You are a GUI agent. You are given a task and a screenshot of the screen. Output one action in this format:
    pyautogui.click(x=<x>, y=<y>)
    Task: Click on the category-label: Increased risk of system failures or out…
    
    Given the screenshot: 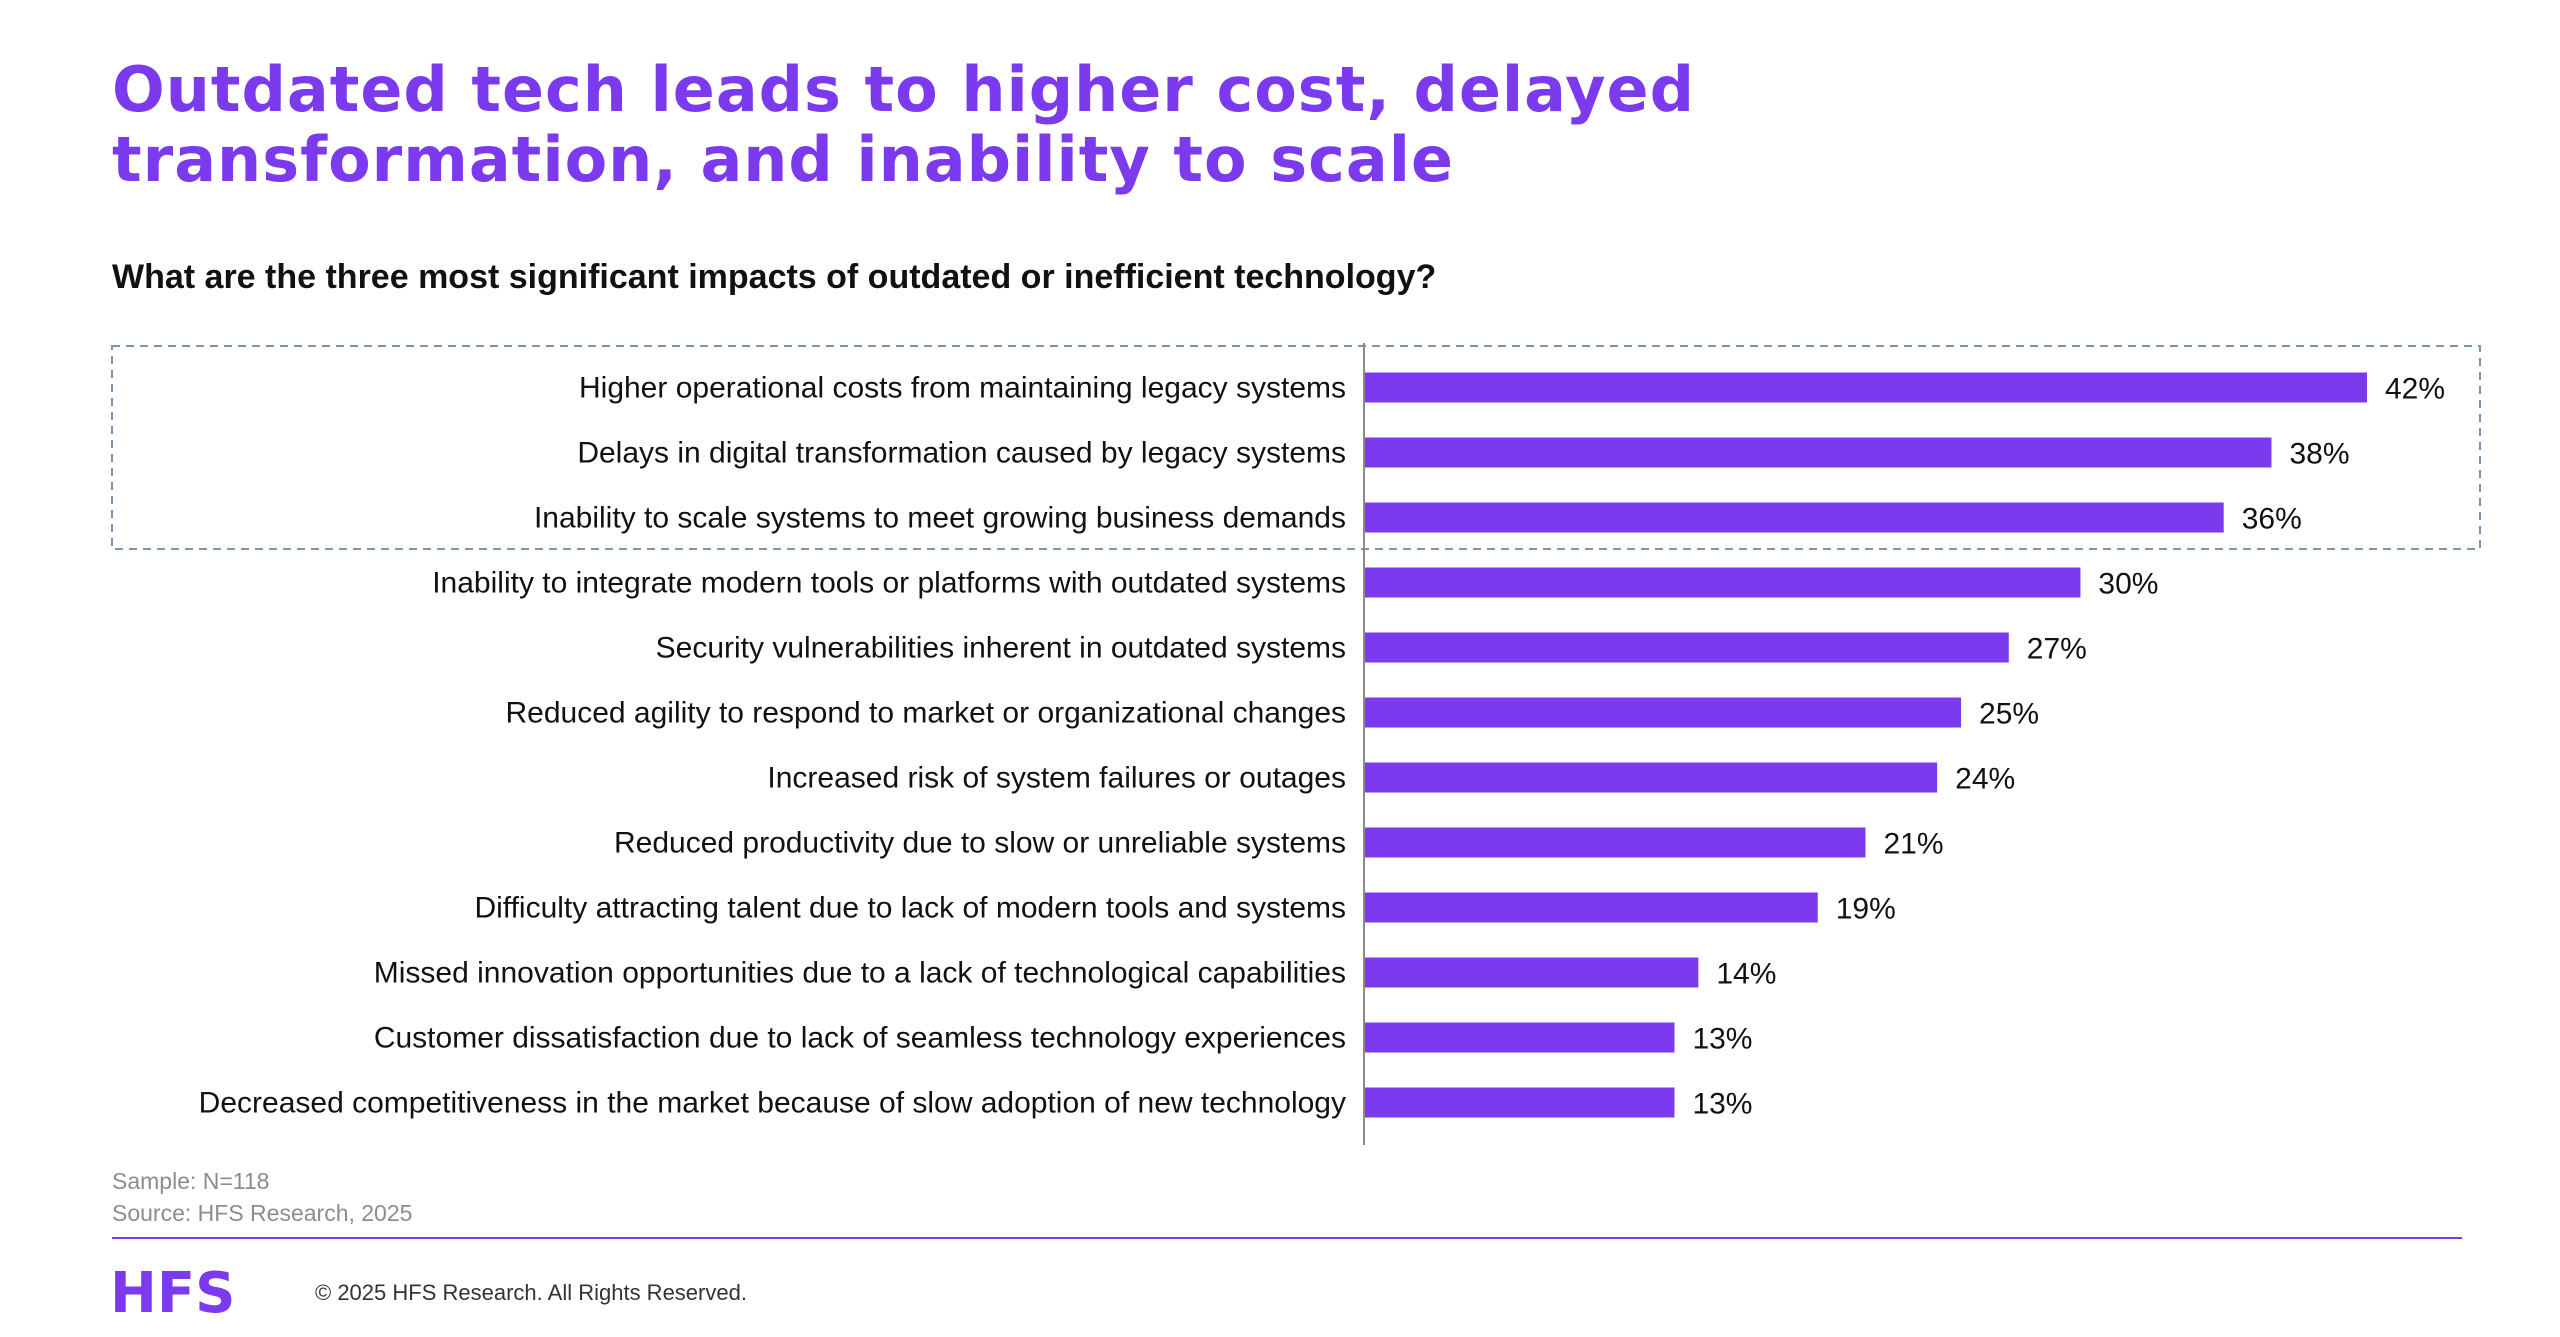 What is the action you would take?
    pyautogui.click(x=1056, y=778)
    